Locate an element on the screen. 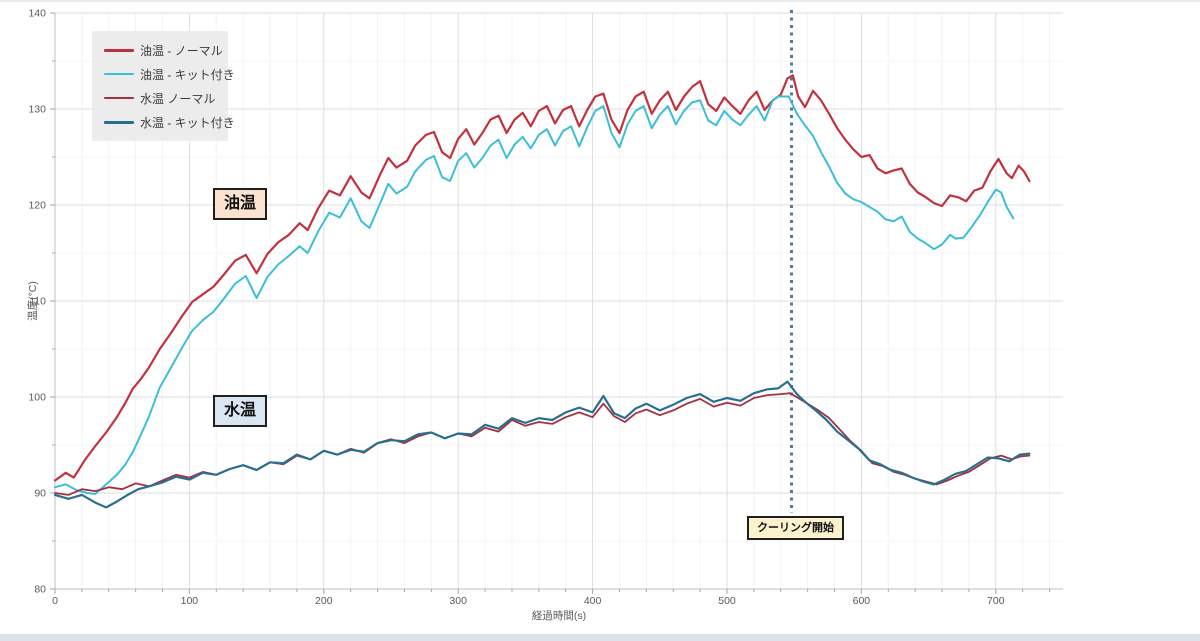 The height and width of the screenshot is (641, 1200). y-tick-label: 140 is located at coordinates (37, 14).